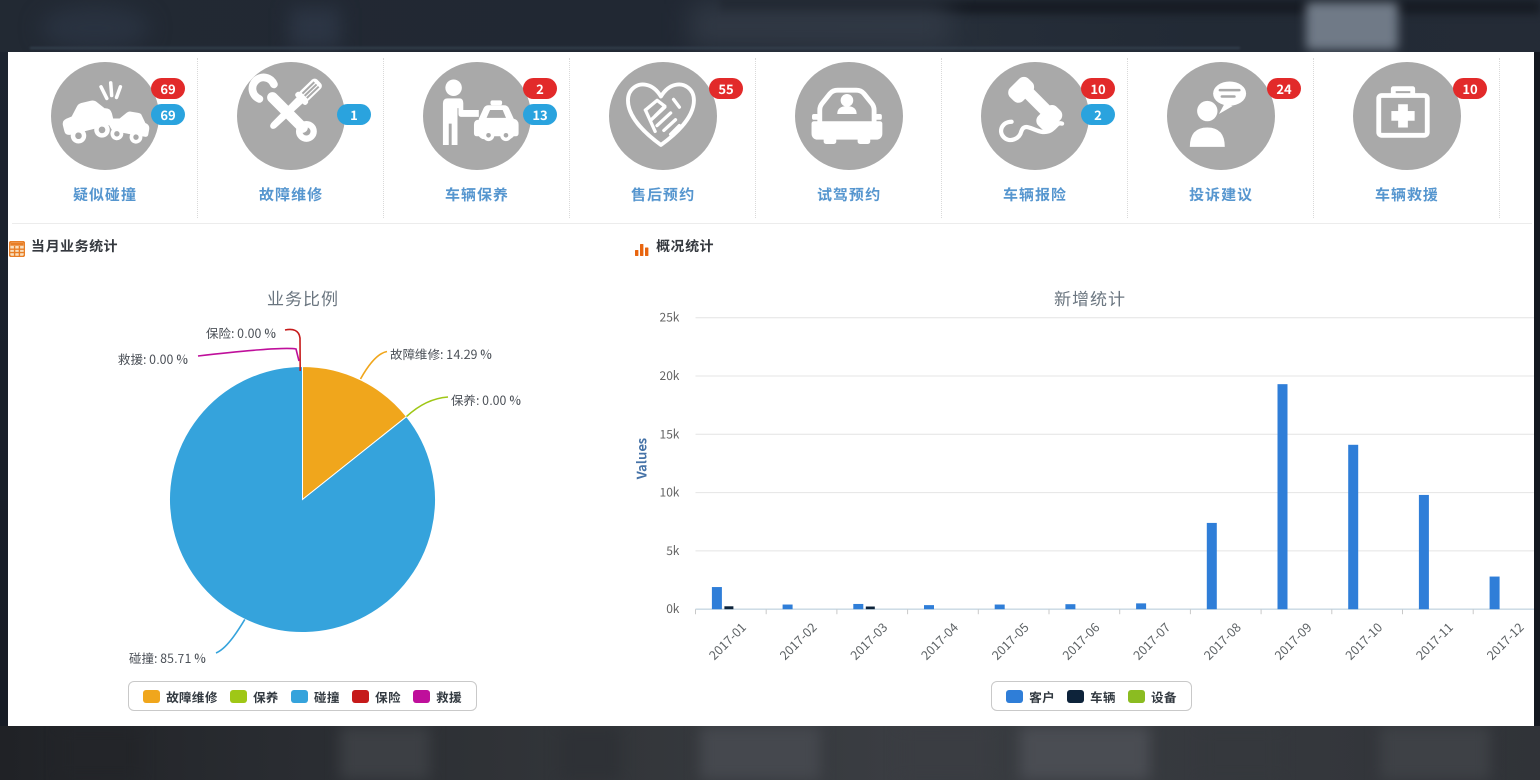 The height and width of the screenshot is (780, 1540). Describe the element at coordinates (303, 297) in the screenshot. I see `pie-chart-title: 业务比例` at that location.